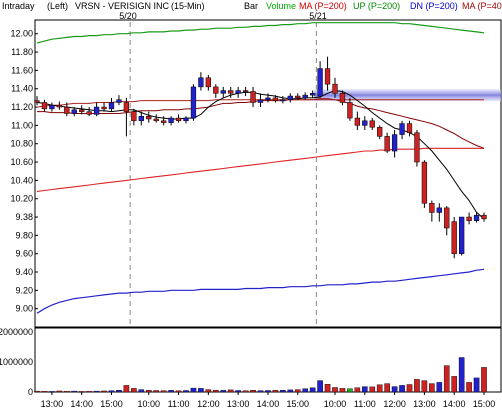 The image size is (502, 411). I want to click on volume-tick-label: 1000000, so click(16, 362).